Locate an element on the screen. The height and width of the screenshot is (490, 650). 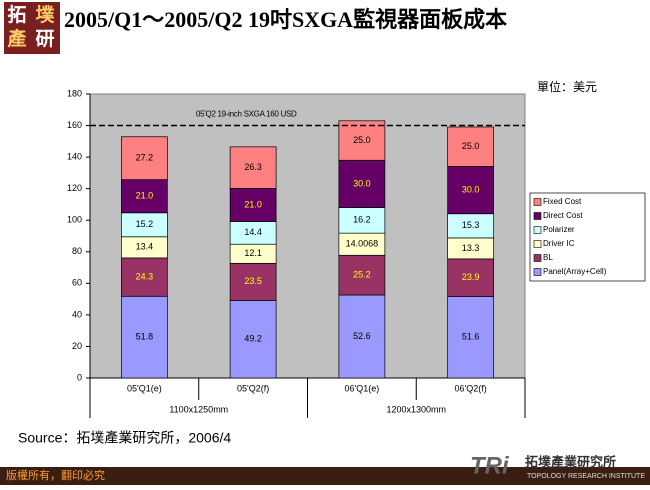
data-label: 52.6 is located at coordinates (362, 336).